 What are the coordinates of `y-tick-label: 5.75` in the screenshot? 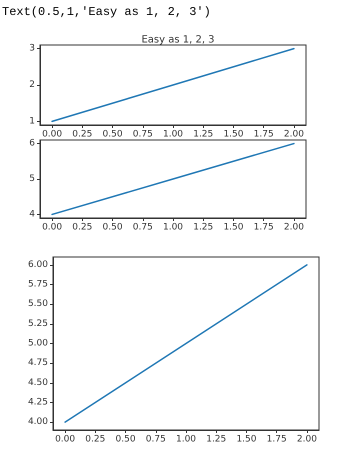 It's located at (38, 285).